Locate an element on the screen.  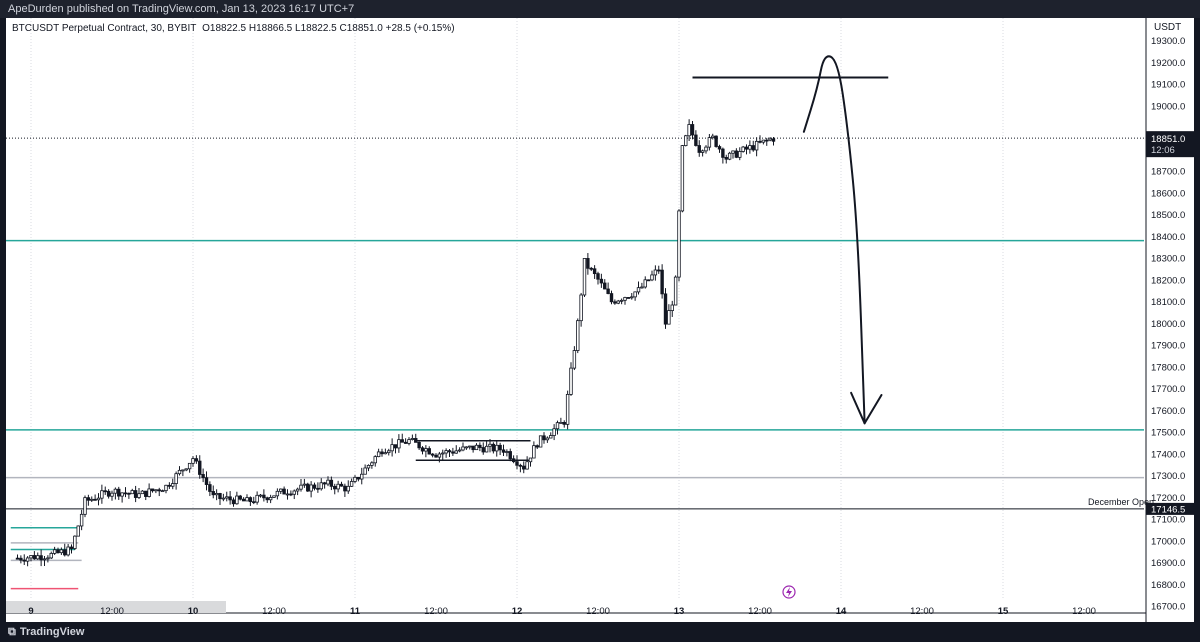
bar-countdown: 12:06 is located at coordinates (1163, 150).